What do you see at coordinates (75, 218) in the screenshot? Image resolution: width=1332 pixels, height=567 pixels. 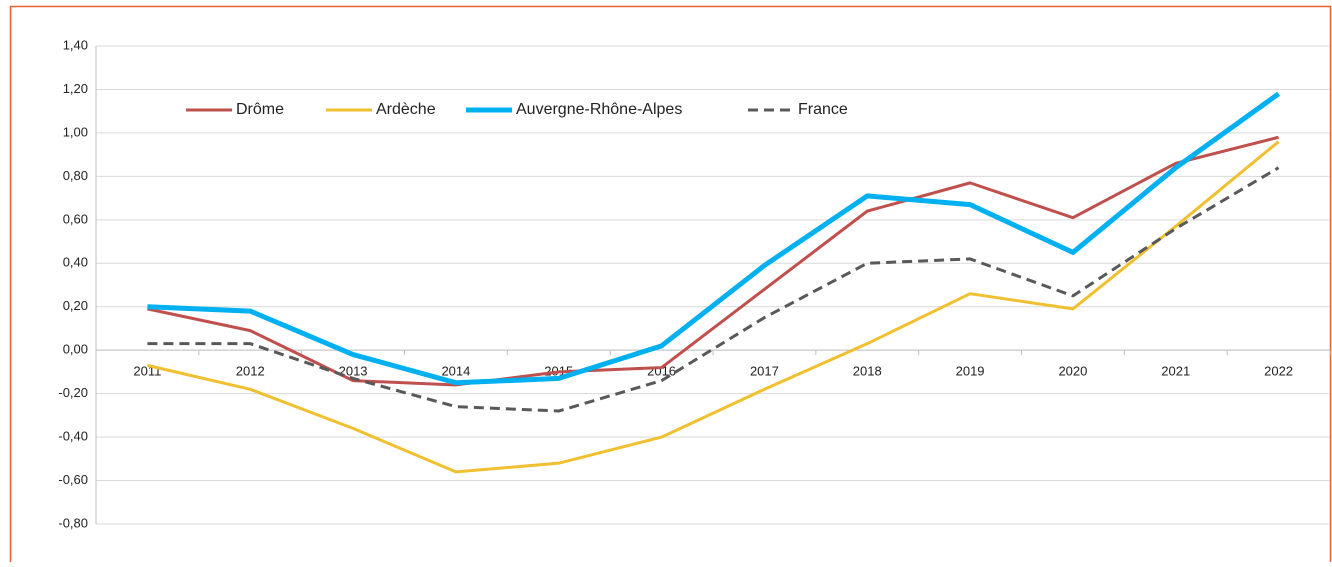 I see `y-tick-label: 0,60` at bounding box center [75, 218].